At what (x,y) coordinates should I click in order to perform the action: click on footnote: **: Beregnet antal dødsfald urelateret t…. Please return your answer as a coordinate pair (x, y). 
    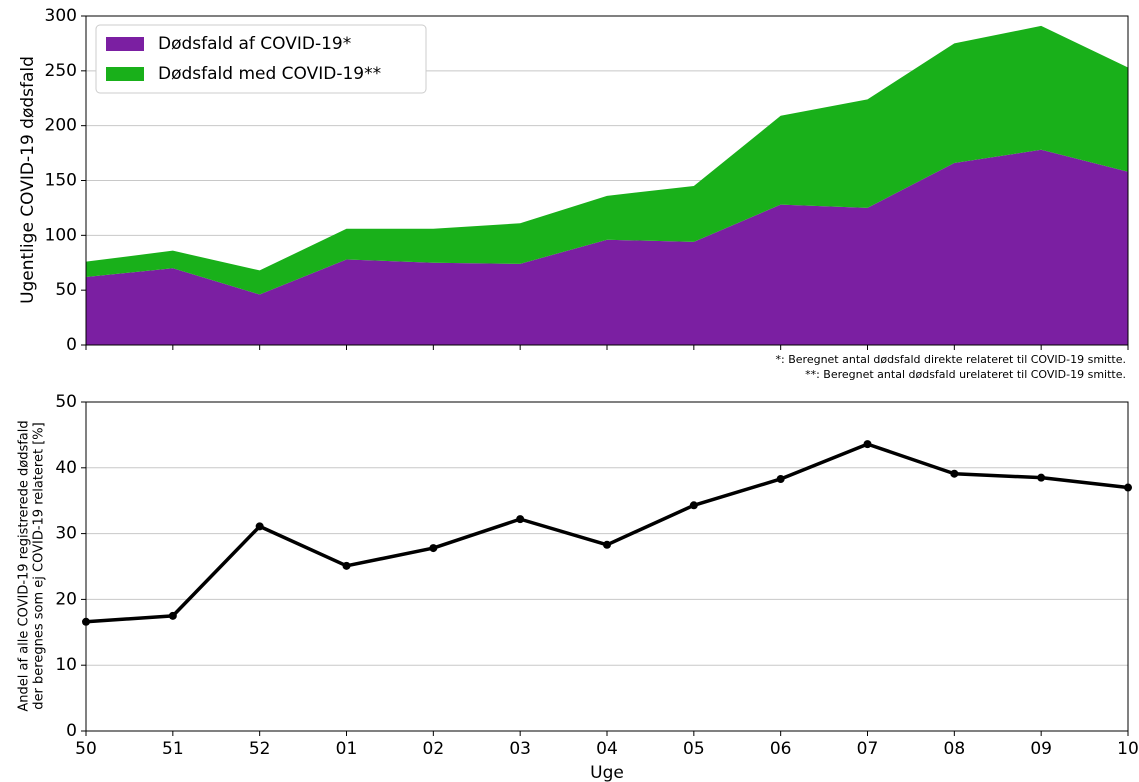
    Looking at the image, I should click on (965, 374).